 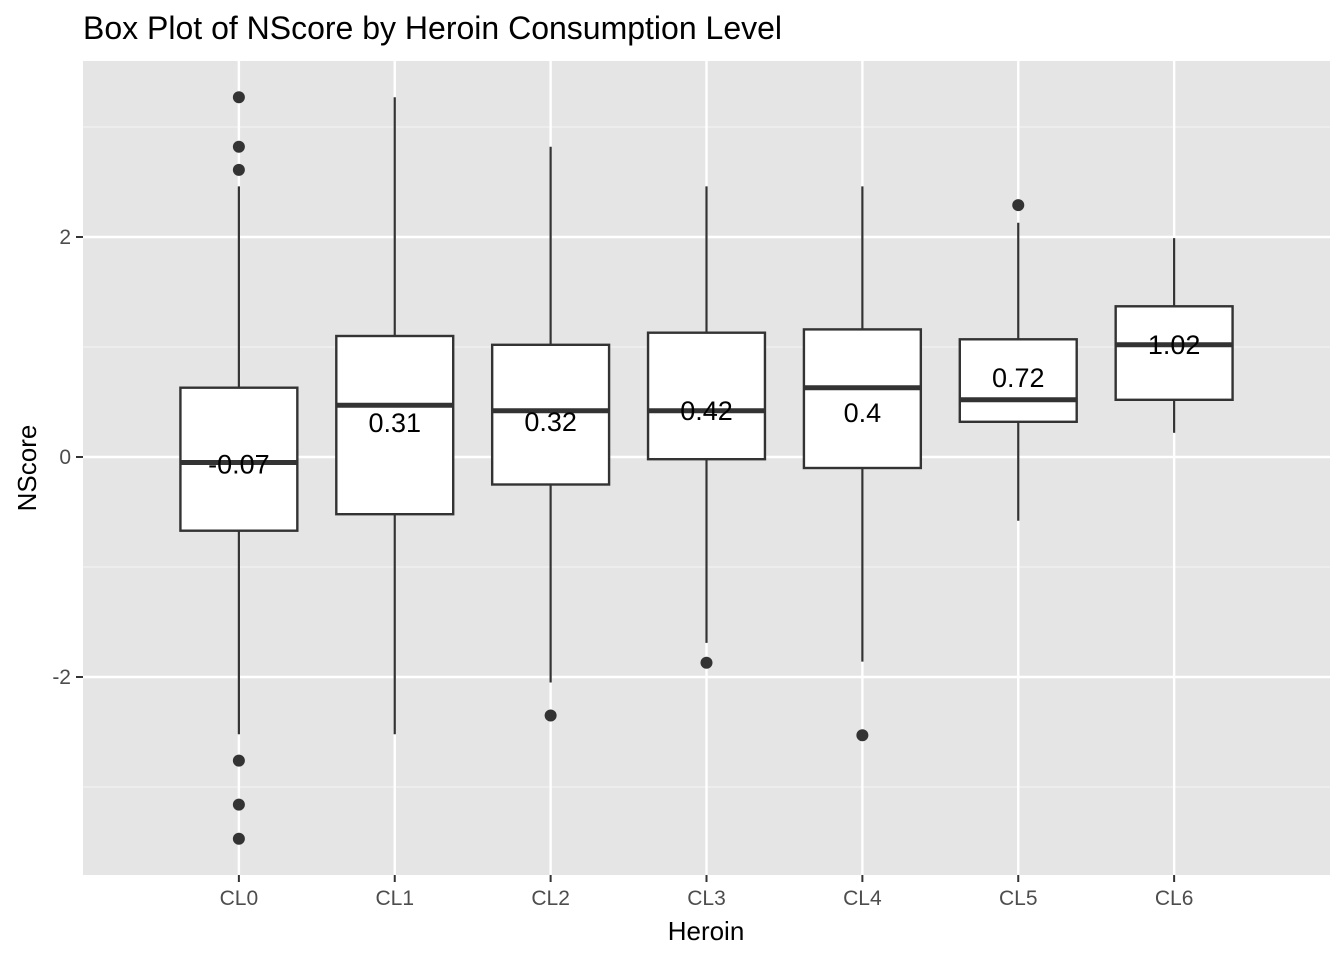 I want to click on box-cl4, so click(x=862, y=464).